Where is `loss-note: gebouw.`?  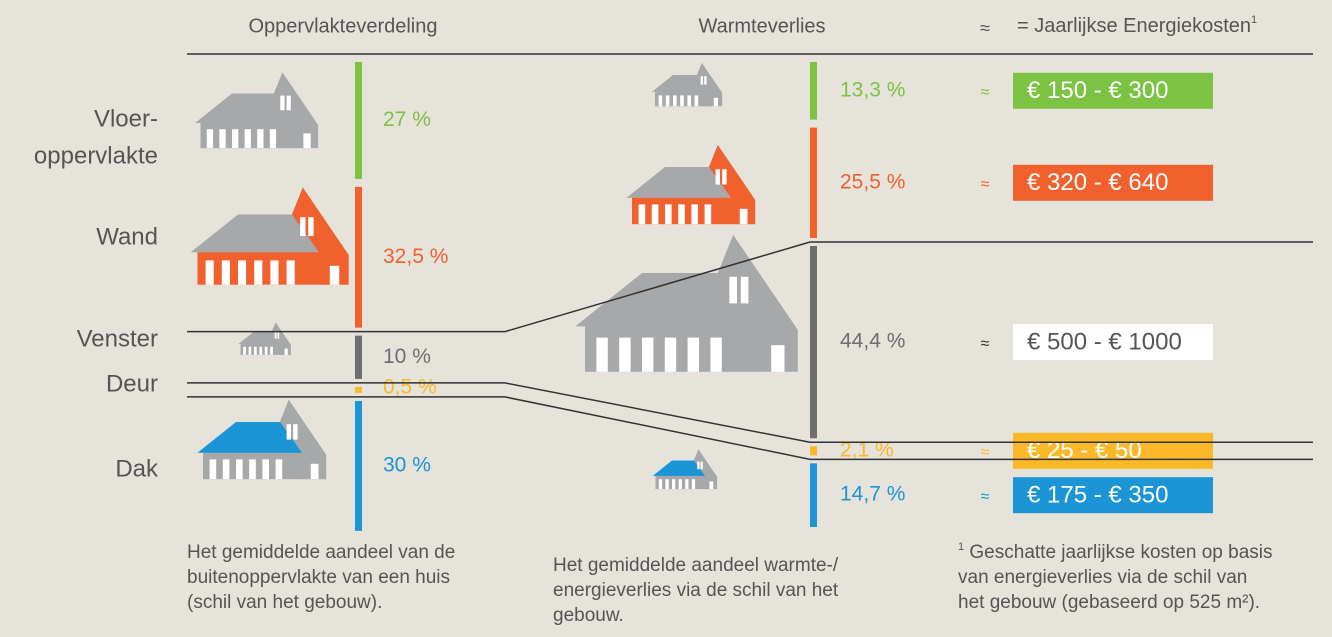 loss-note: gebouw. is located at coordinates (588, 615).